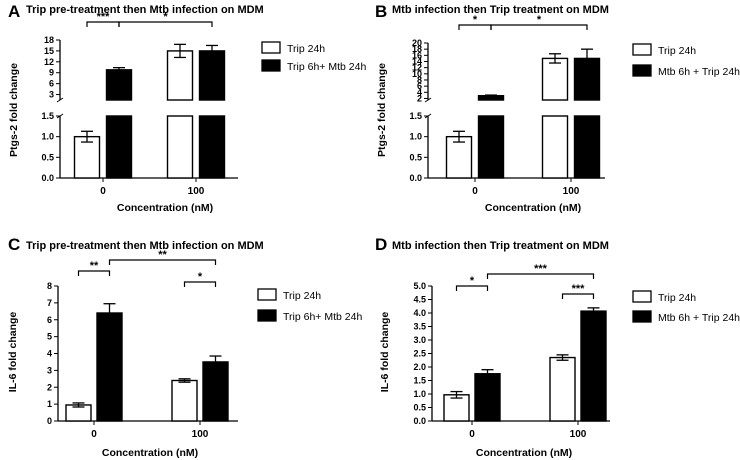 This screenshot has height=460, width=740. I want to click on y-tick-label: 15, so click(49, 51).